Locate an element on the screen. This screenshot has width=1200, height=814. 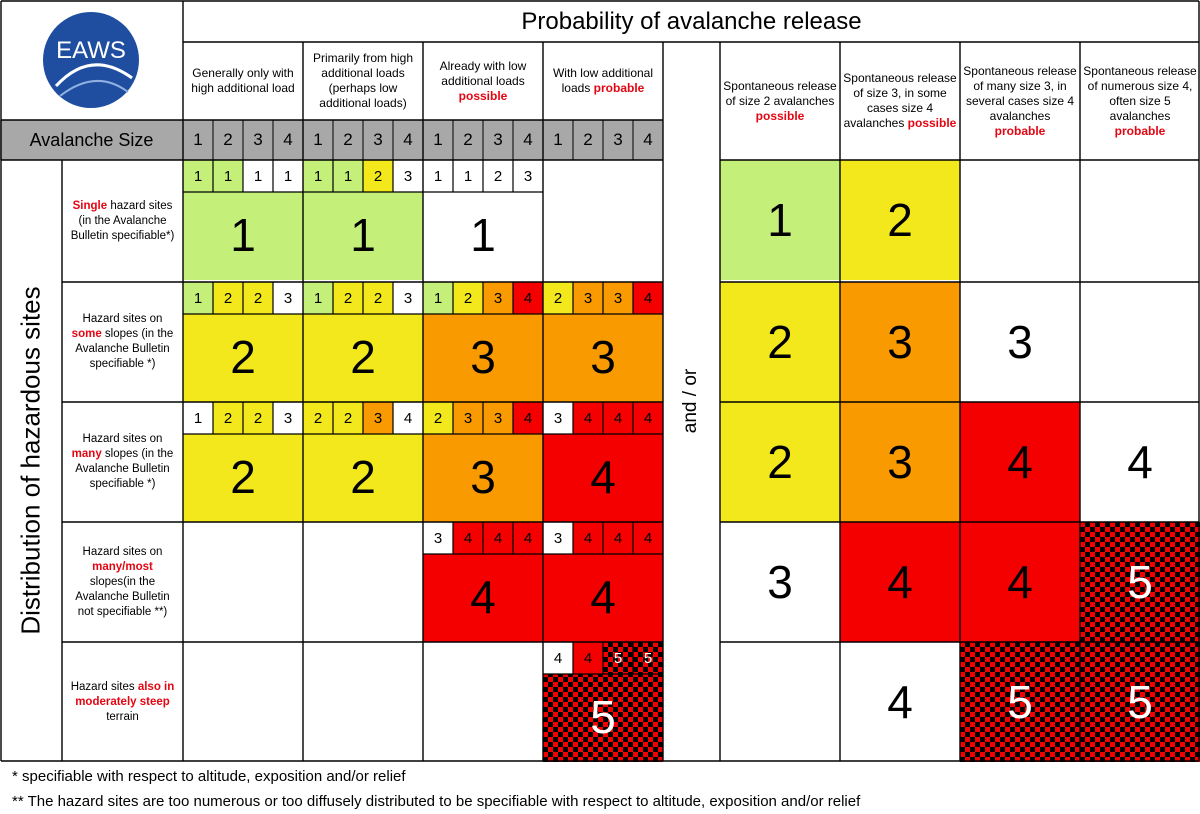
row-header-part: Hazard sites is located at coordinates (104, 686).